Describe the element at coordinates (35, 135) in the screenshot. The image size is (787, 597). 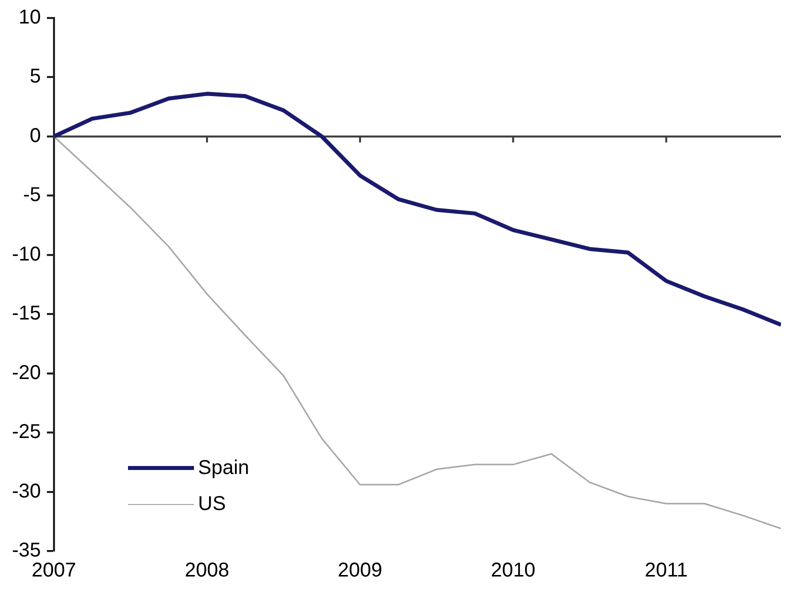
I see `y-tick-label: 0` at that location.